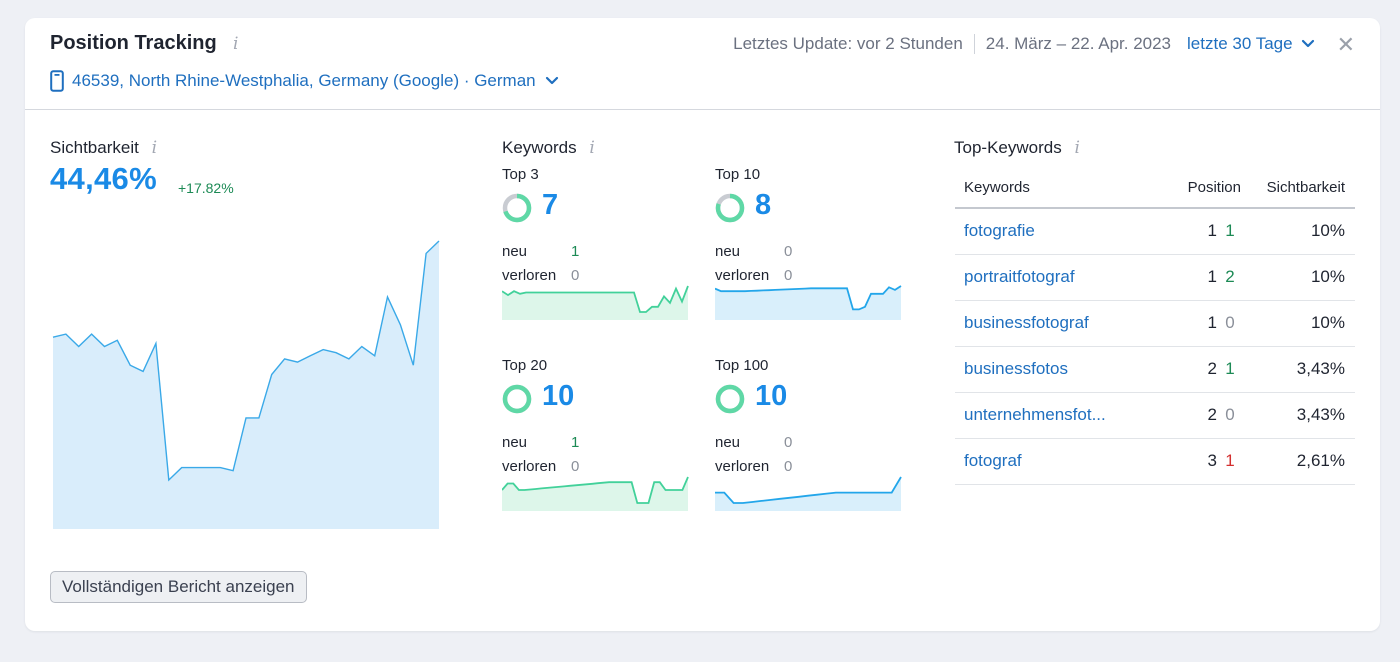 The image size is (1400, 662). Describe the element at coordinates (1078, 43) in the screenshot. I see `date-range: 24. März – 22. Apr. 2023` at that location.